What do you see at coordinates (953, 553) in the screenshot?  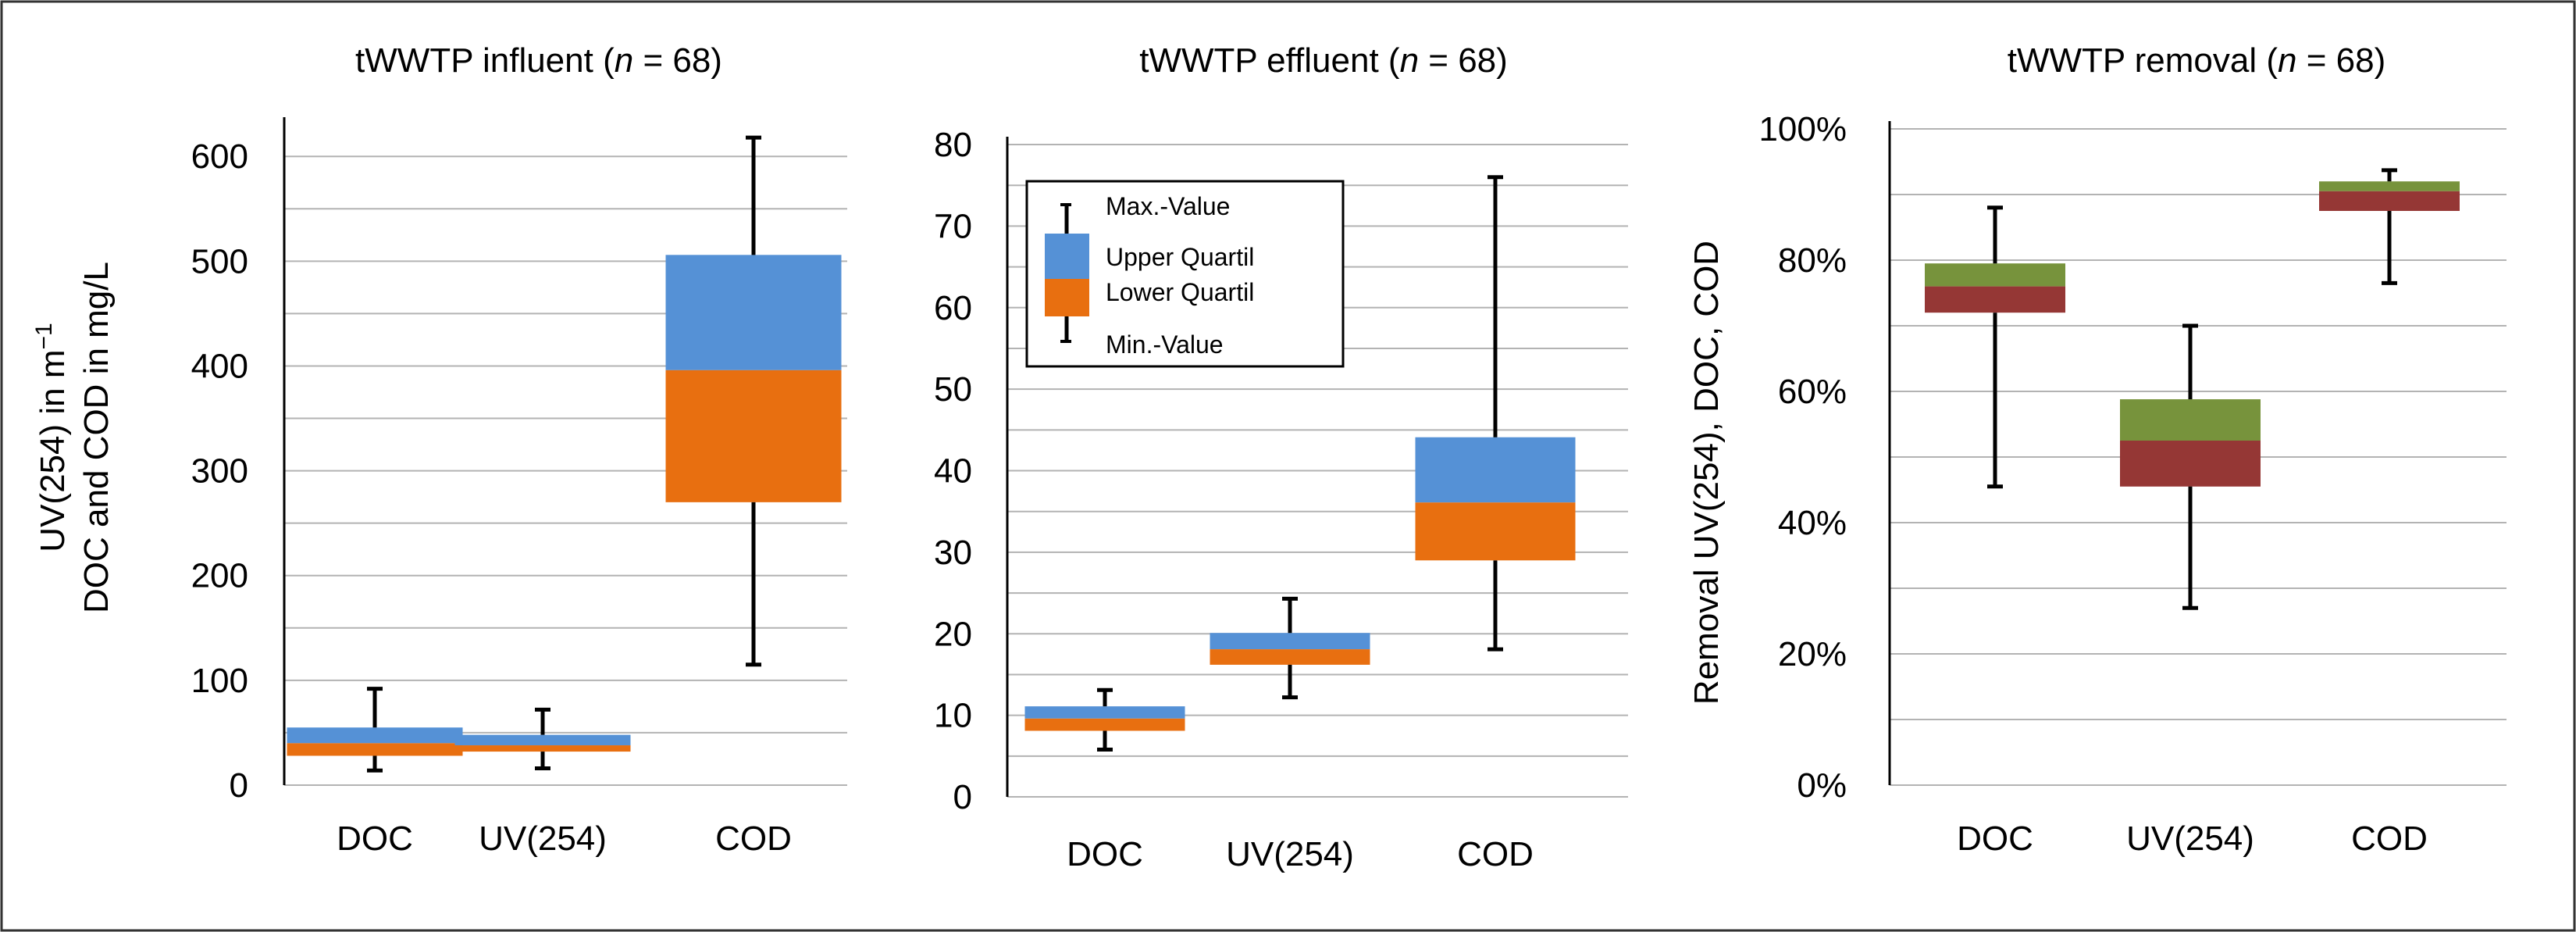 I see `effluent-y-tick-label: 30` at bounding box center [953, 553].